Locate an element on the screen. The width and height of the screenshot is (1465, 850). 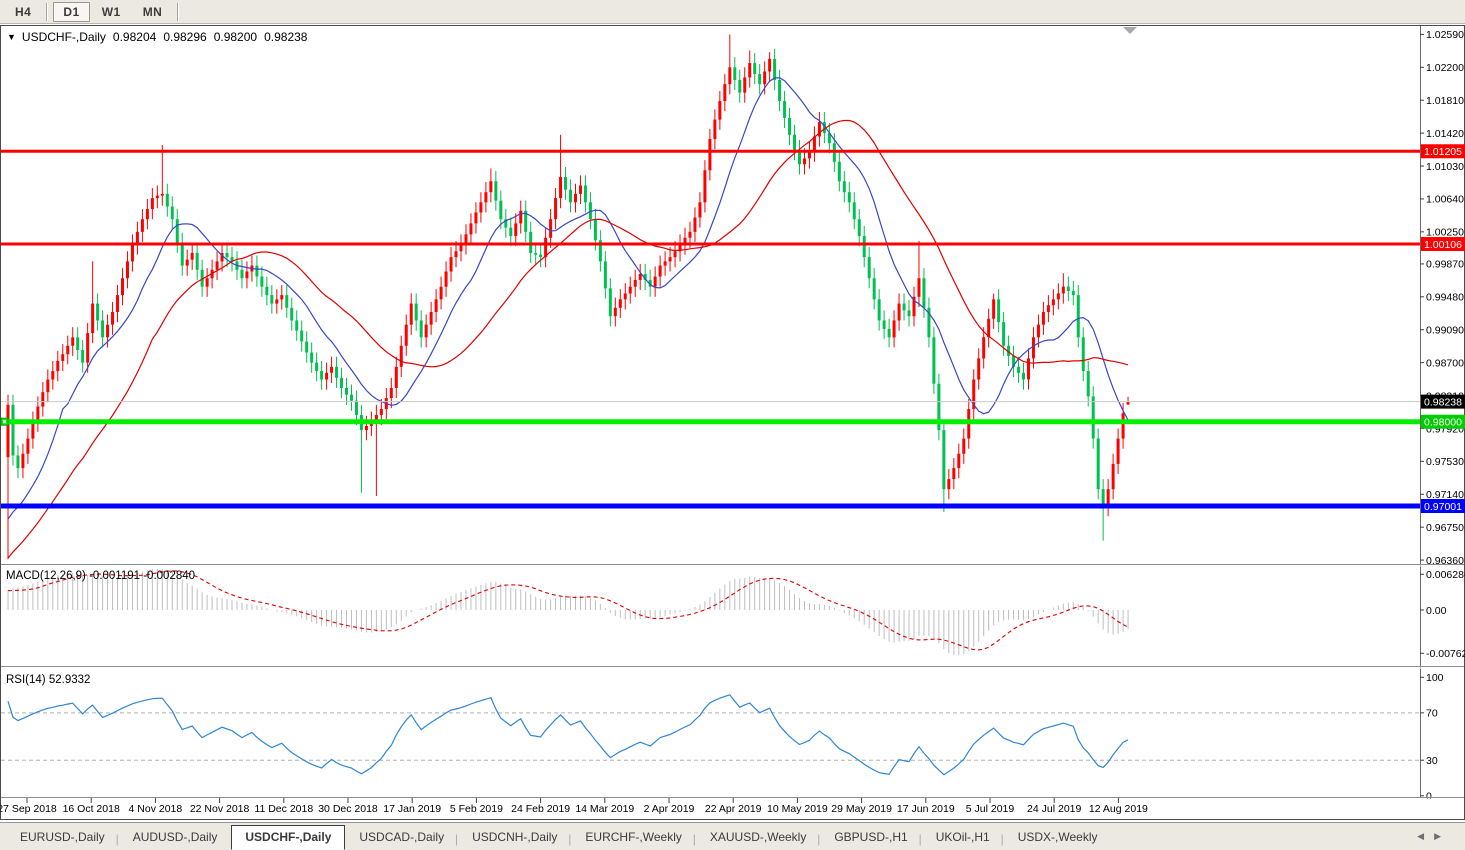
price-line-badge-label: 0.98000 is located at coordinates (1443, 423).